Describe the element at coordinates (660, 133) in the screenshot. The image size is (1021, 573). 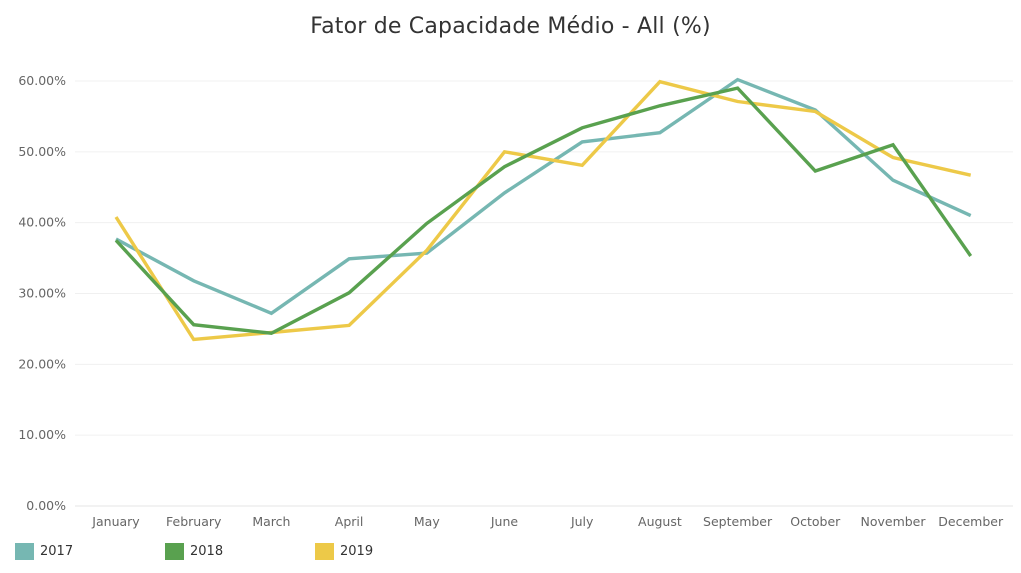
I see `data-point-2017-august` at that location.